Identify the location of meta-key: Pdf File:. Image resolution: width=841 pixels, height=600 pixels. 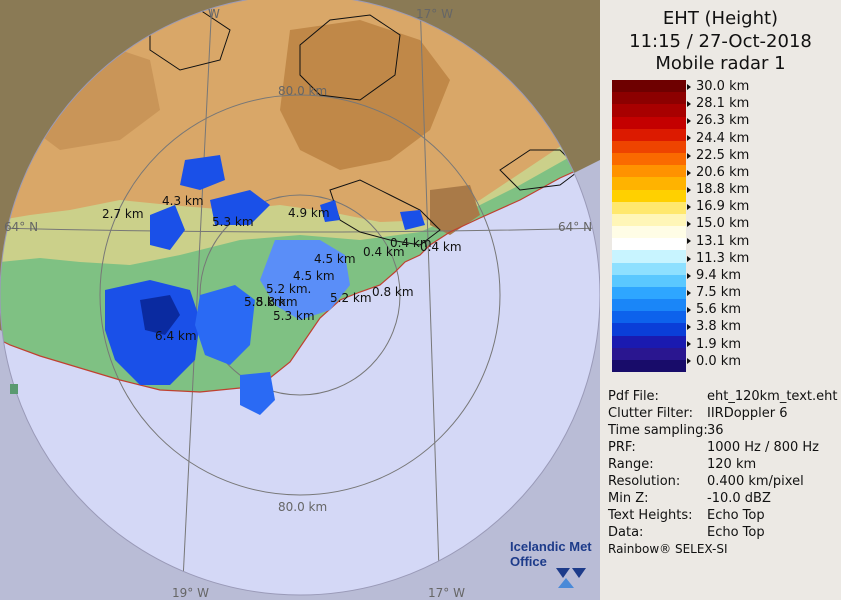
(633, 396).